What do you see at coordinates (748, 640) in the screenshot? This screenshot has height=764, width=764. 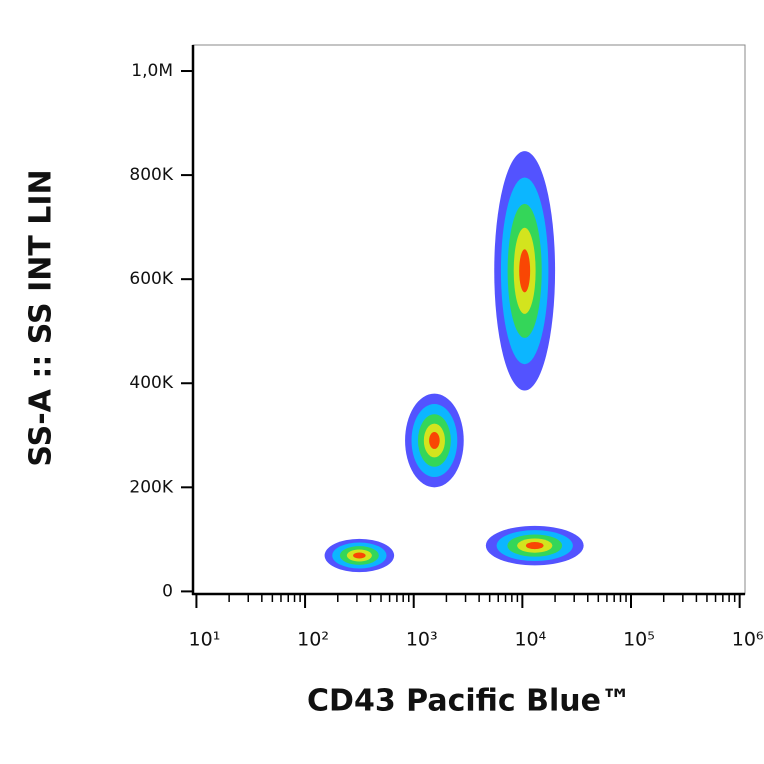 I see `x-tick-label: 10⁶` at bounding box center [748, 640].